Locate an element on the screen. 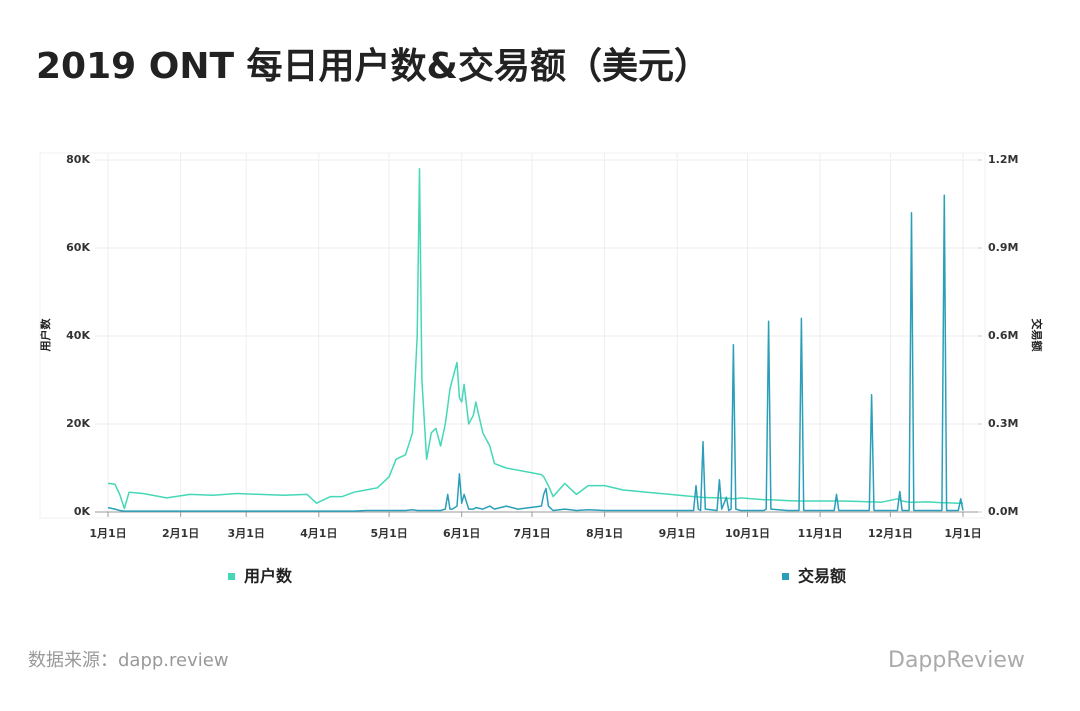 Image resolution: width=1080 pixels, height=711 pixels. x-tick-label: 7月1日 is located at coordinates (531, 533).